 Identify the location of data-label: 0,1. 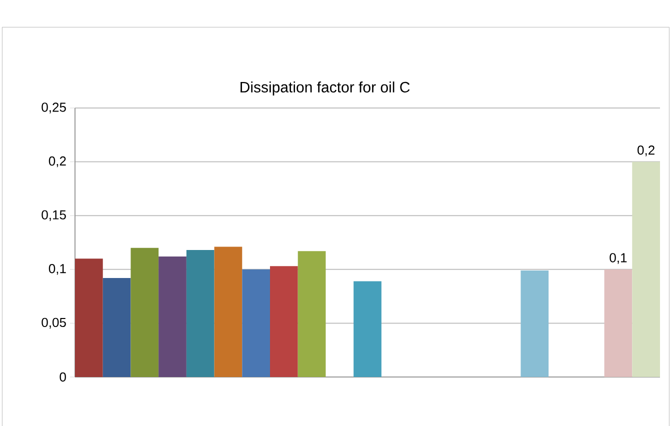
(618, 258).